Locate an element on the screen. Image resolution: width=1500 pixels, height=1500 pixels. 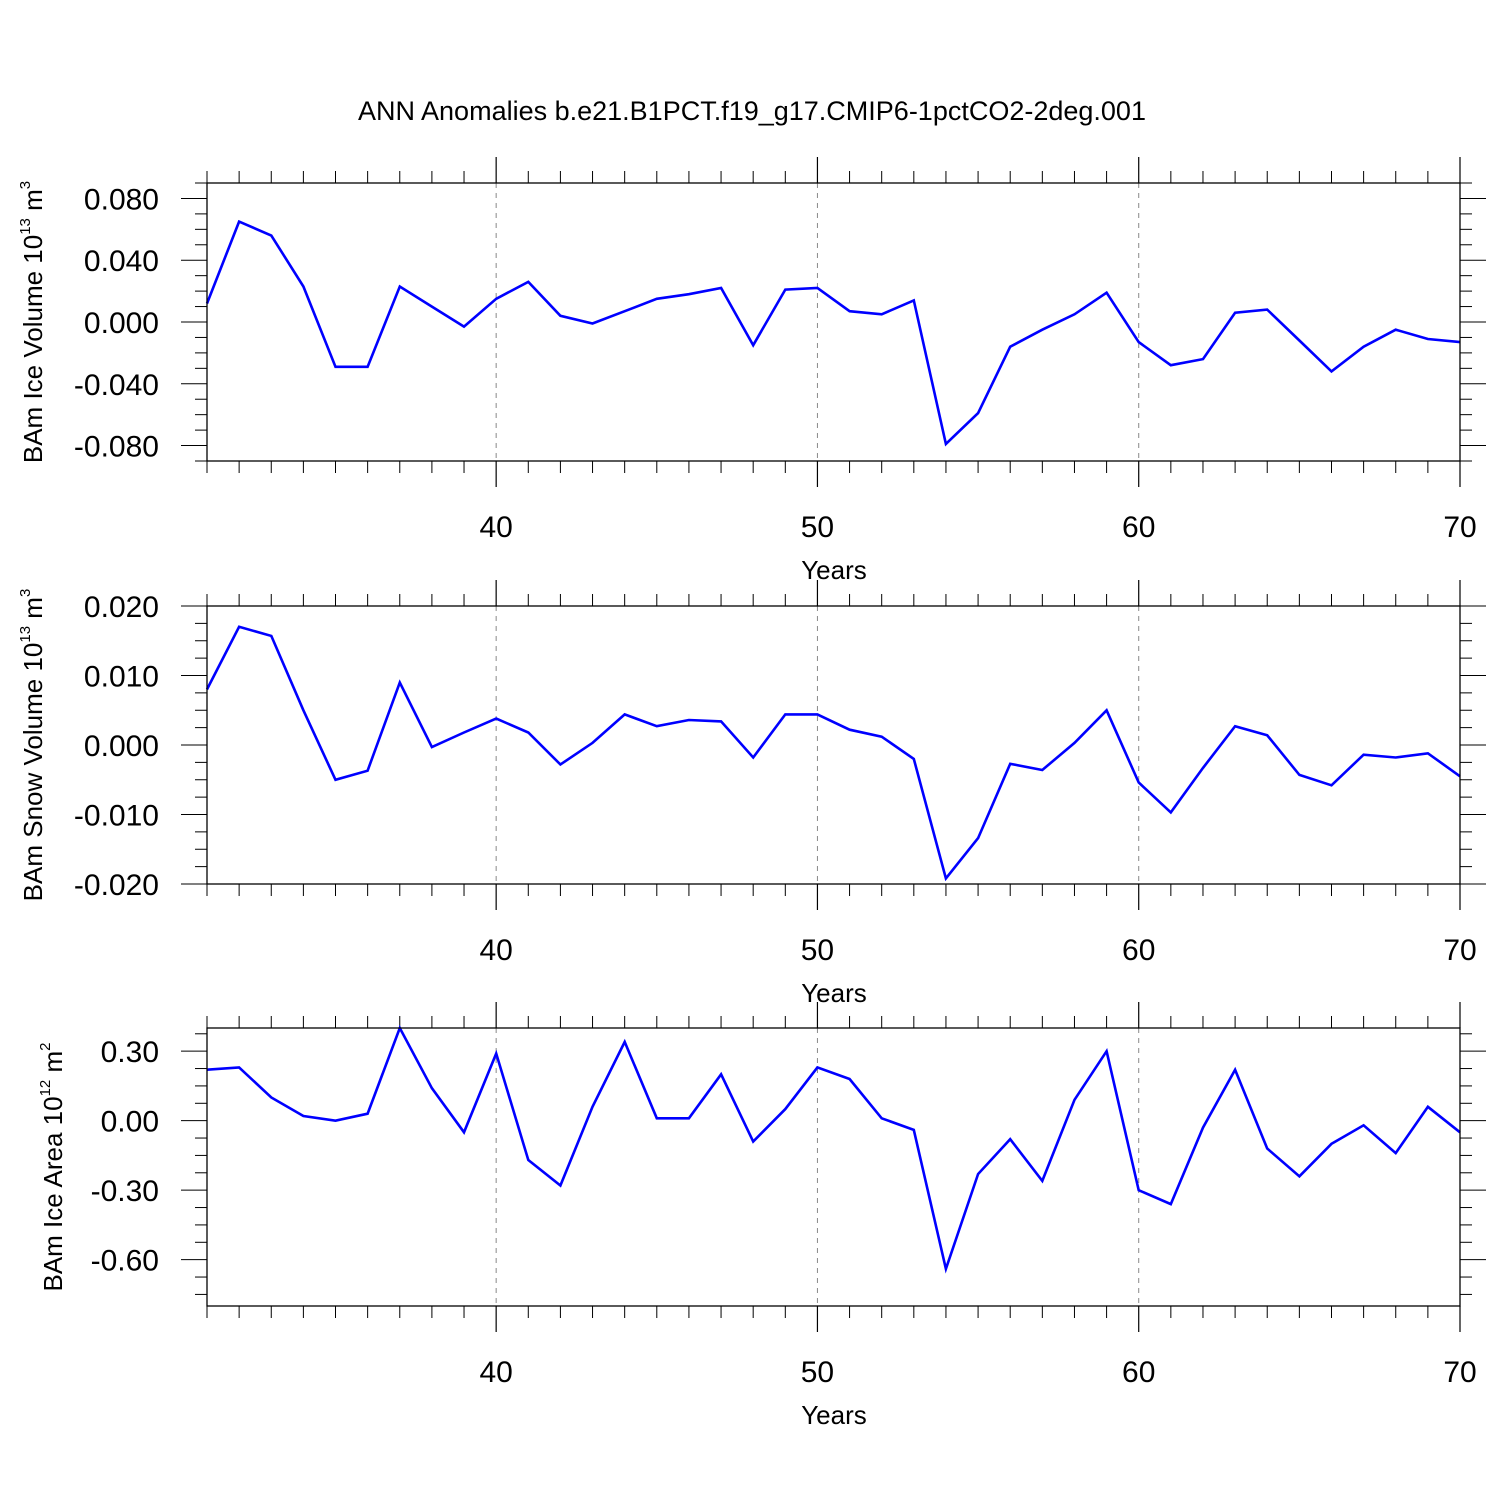
y-tick-label: -0.60 is located at coordinates (125, 1261).